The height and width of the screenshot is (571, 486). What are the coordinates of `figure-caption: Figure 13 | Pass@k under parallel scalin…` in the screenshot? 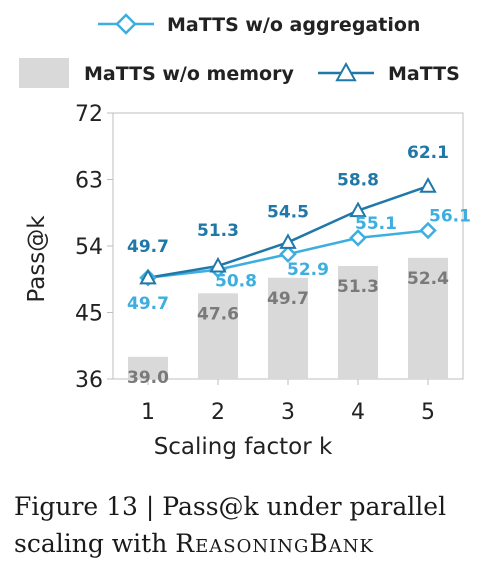 It's located at (247, 525).